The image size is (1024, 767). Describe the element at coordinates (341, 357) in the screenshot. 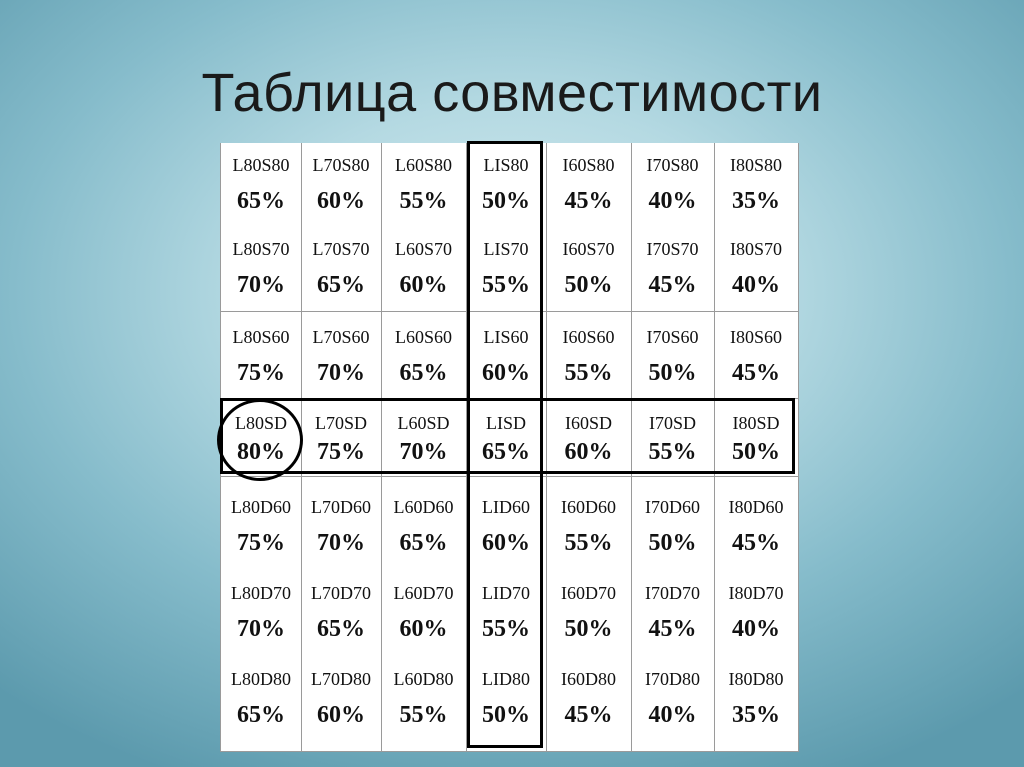

I see `table-cell: L70S60 70%` at that location.